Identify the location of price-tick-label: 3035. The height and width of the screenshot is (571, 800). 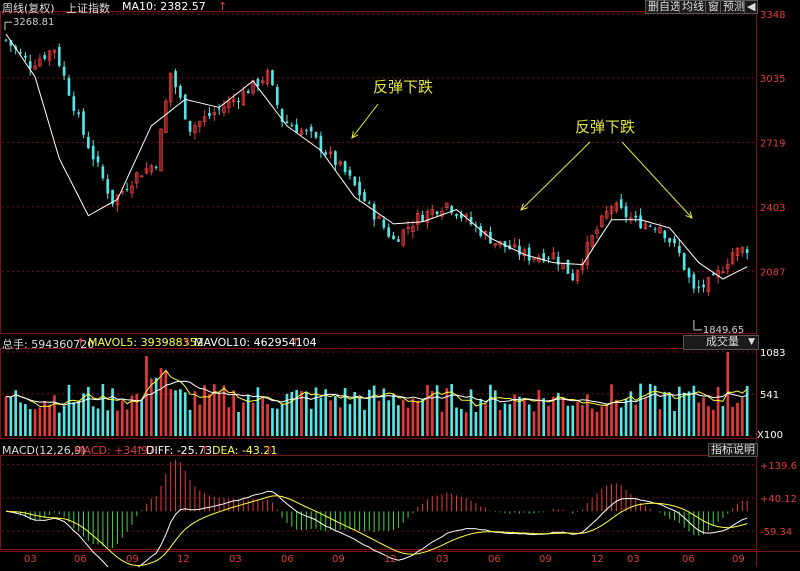
(772, 79).